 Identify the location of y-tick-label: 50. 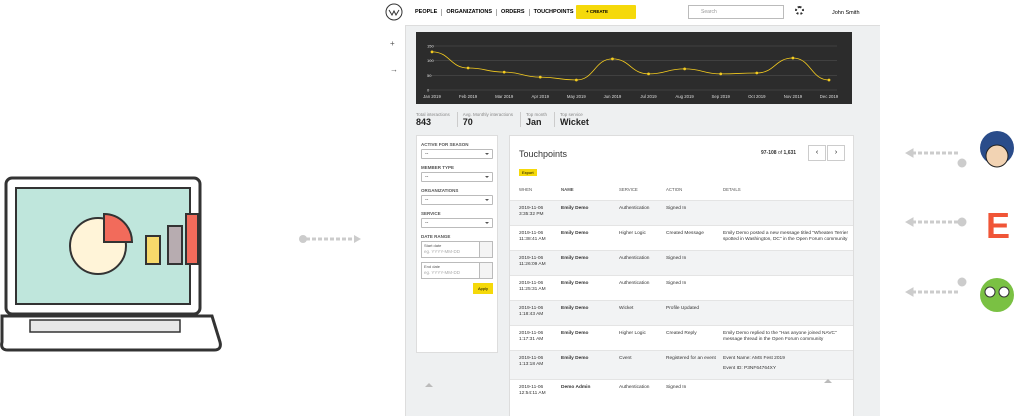
(429, 75).